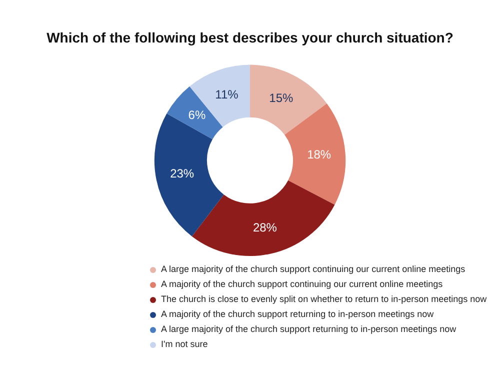 The height and width of the screenshot is (386, 500). Describe the element at coordinates (302, 284) in the screenshot. I see `legend-label: A majority of the church support continuing our current online meetings` at that location.